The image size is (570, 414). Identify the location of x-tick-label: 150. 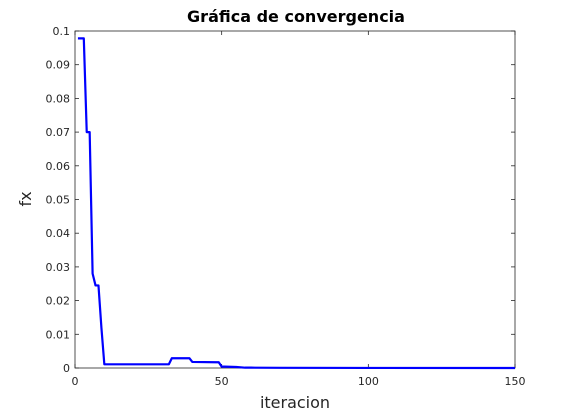
(515, 381).